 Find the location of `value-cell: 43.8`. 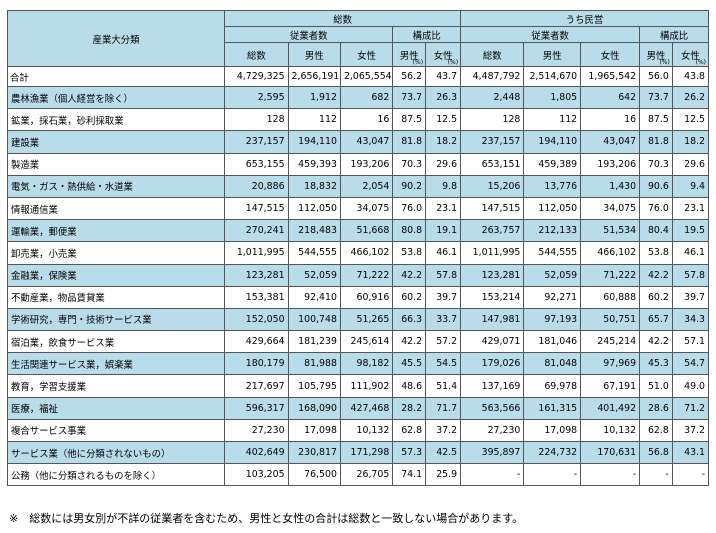

value-cell: 43.8 is located at coordinates (690, 76).